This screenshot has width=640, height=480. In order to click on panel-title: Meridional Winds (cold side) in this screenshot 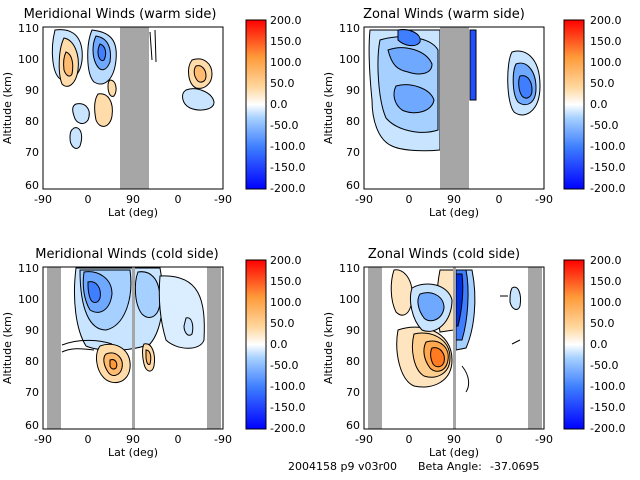, I will do `click(126, 254)`.